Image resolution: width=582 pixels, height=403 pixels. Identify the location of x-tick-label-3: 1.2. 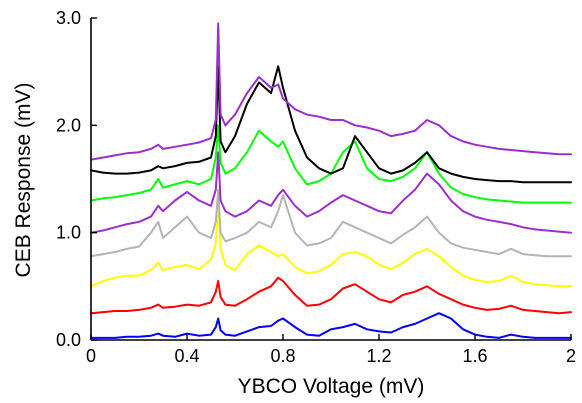
(378, 356).